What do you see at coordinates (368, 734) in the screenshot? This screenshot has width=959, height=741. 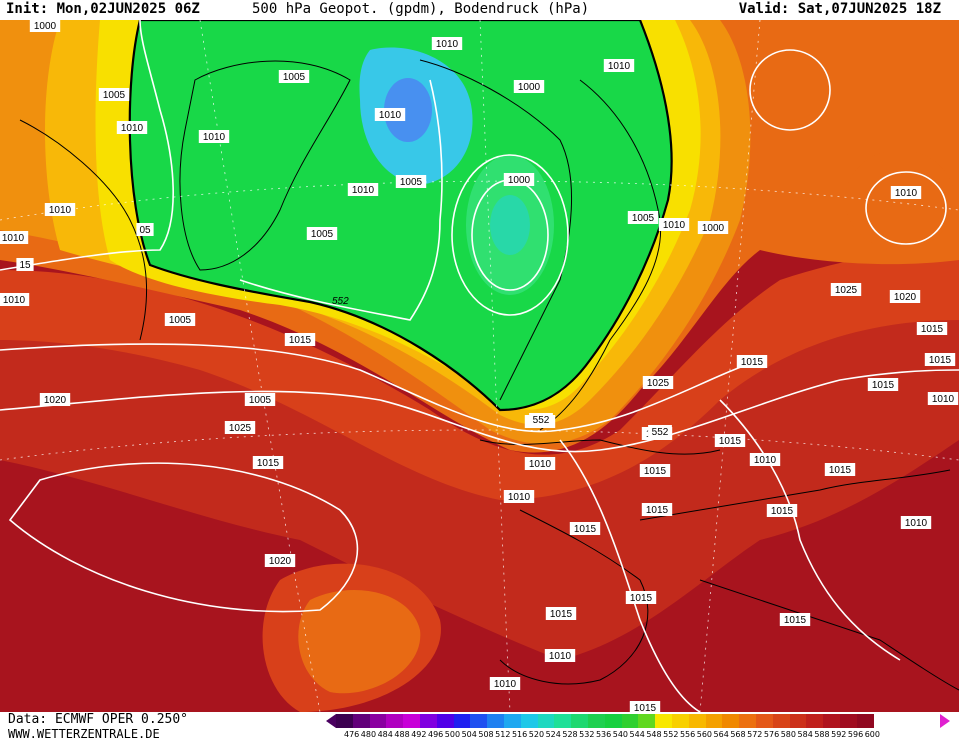 I see `color-scale-label: 480` at bounding box center [368, 734].